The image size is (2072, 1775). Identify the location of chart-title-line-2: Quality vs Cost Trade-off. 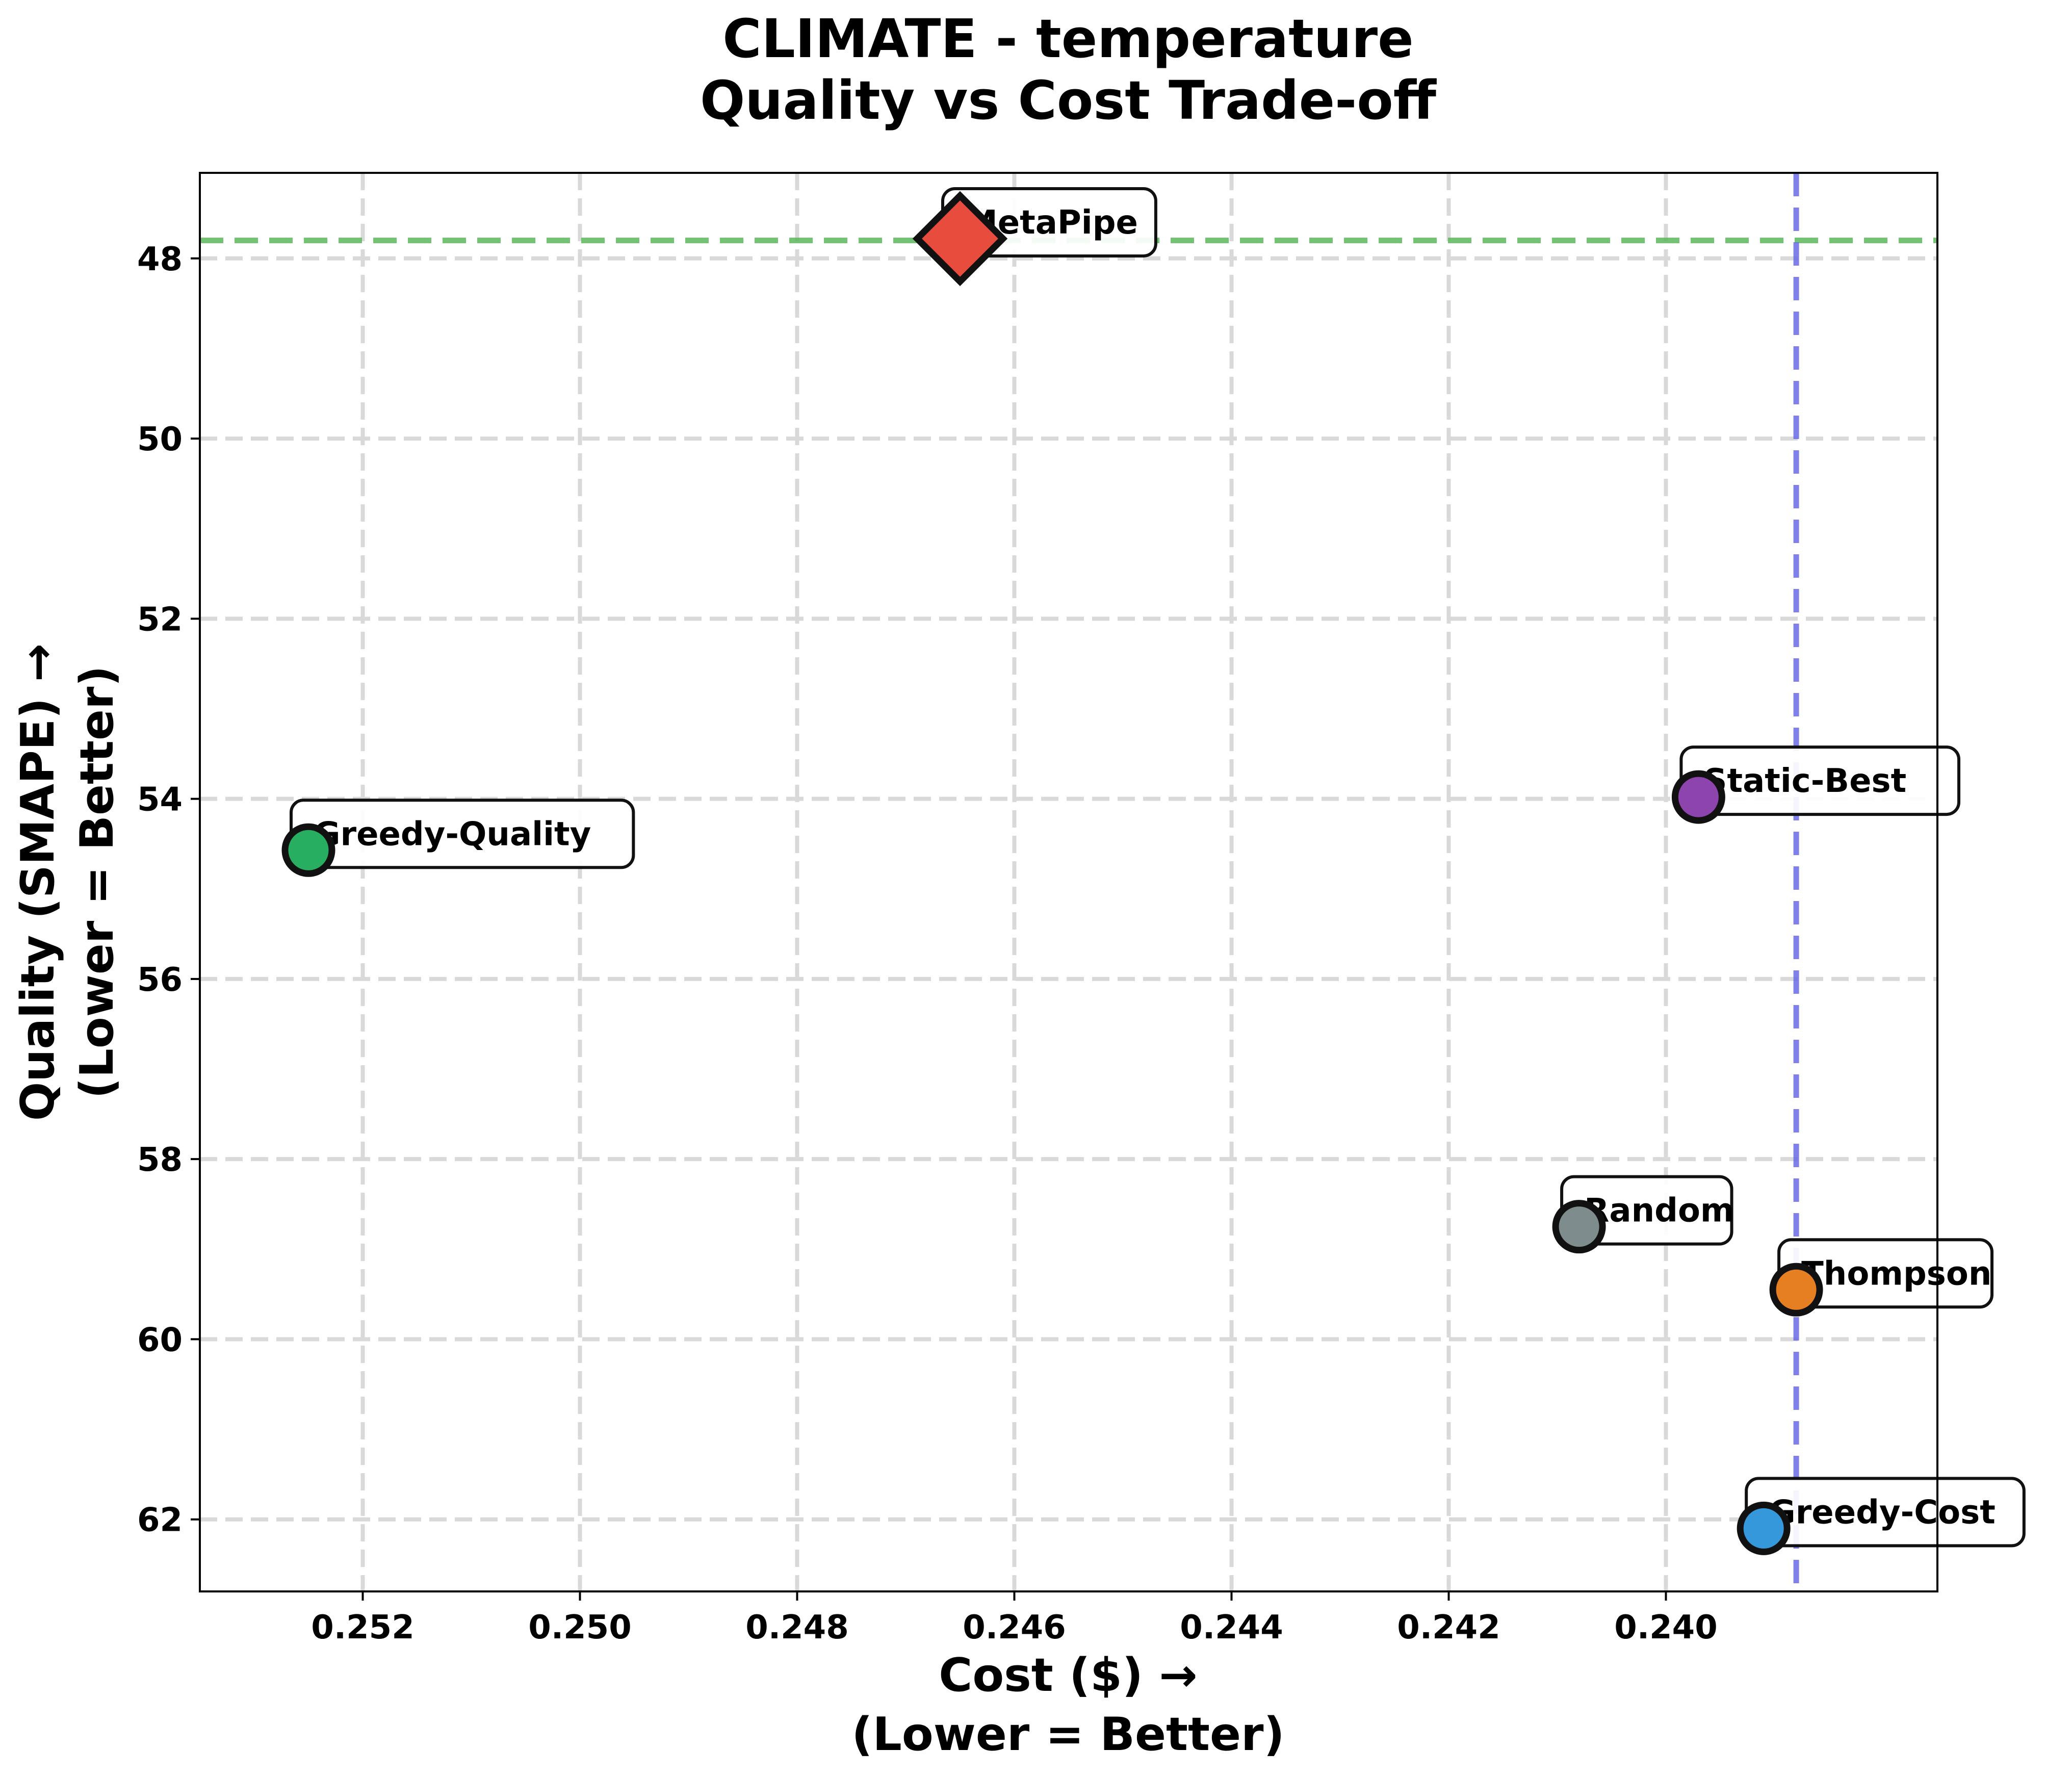
(1068, 100).